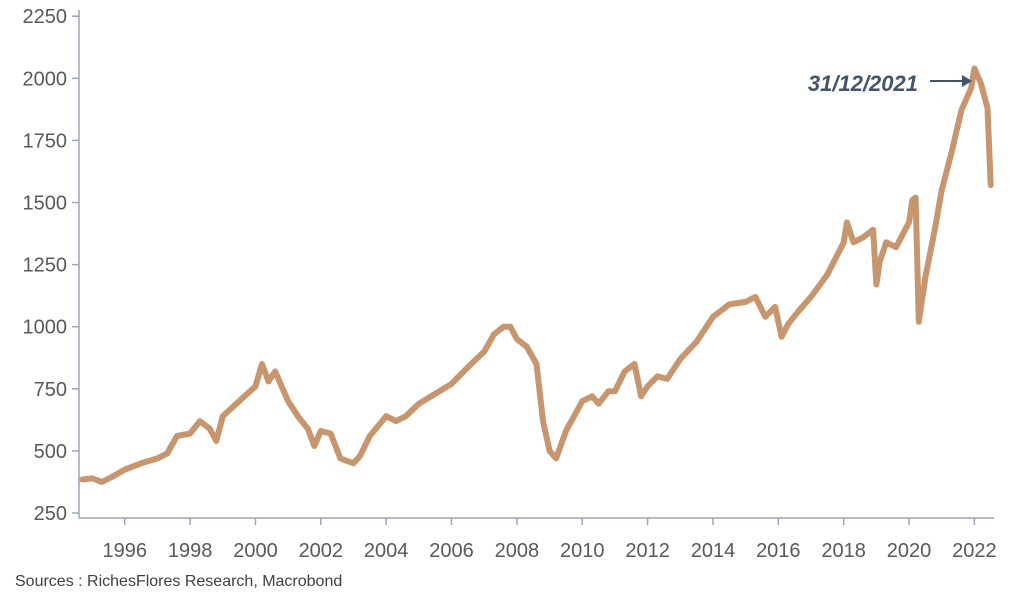  What do you see at coordinates (843, 551) in the screenshot?
I see `x-tick-label: 2018` at bounding box center [843, 551].